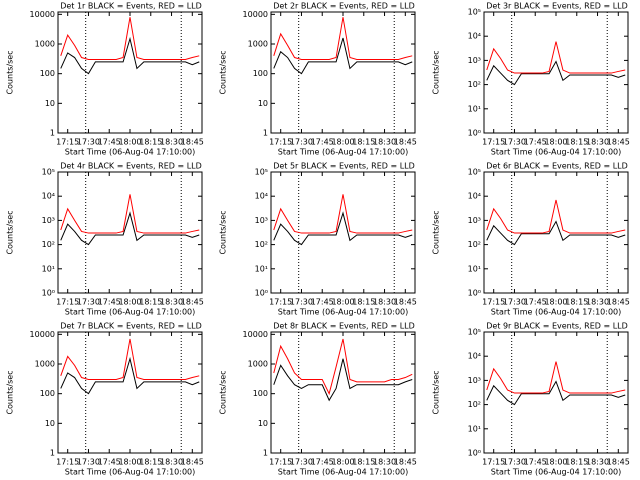 This screenshot has width=640, height=480. Describe the element at coordinates (344, 166) in the screenshot. I see `chart-title: Det 5r BLACK = Events, RED = LLD` at that location.